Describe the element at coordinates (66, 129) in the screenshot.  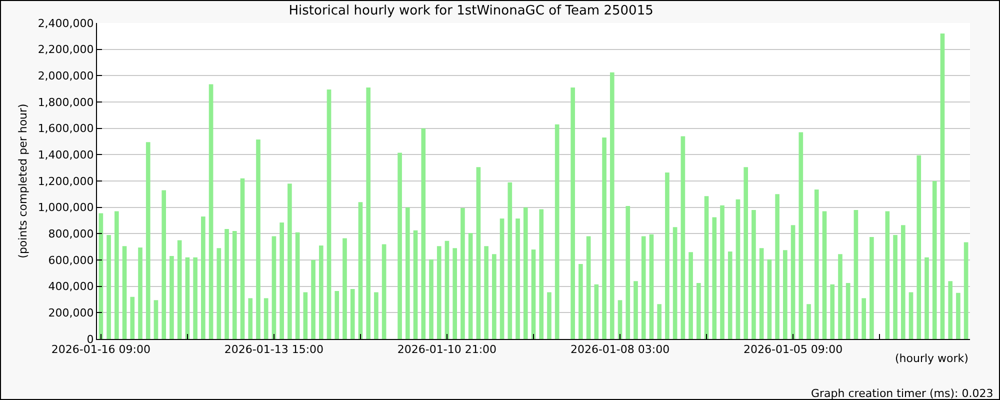
I see `y-tick-label: 1,600,000` at that location.